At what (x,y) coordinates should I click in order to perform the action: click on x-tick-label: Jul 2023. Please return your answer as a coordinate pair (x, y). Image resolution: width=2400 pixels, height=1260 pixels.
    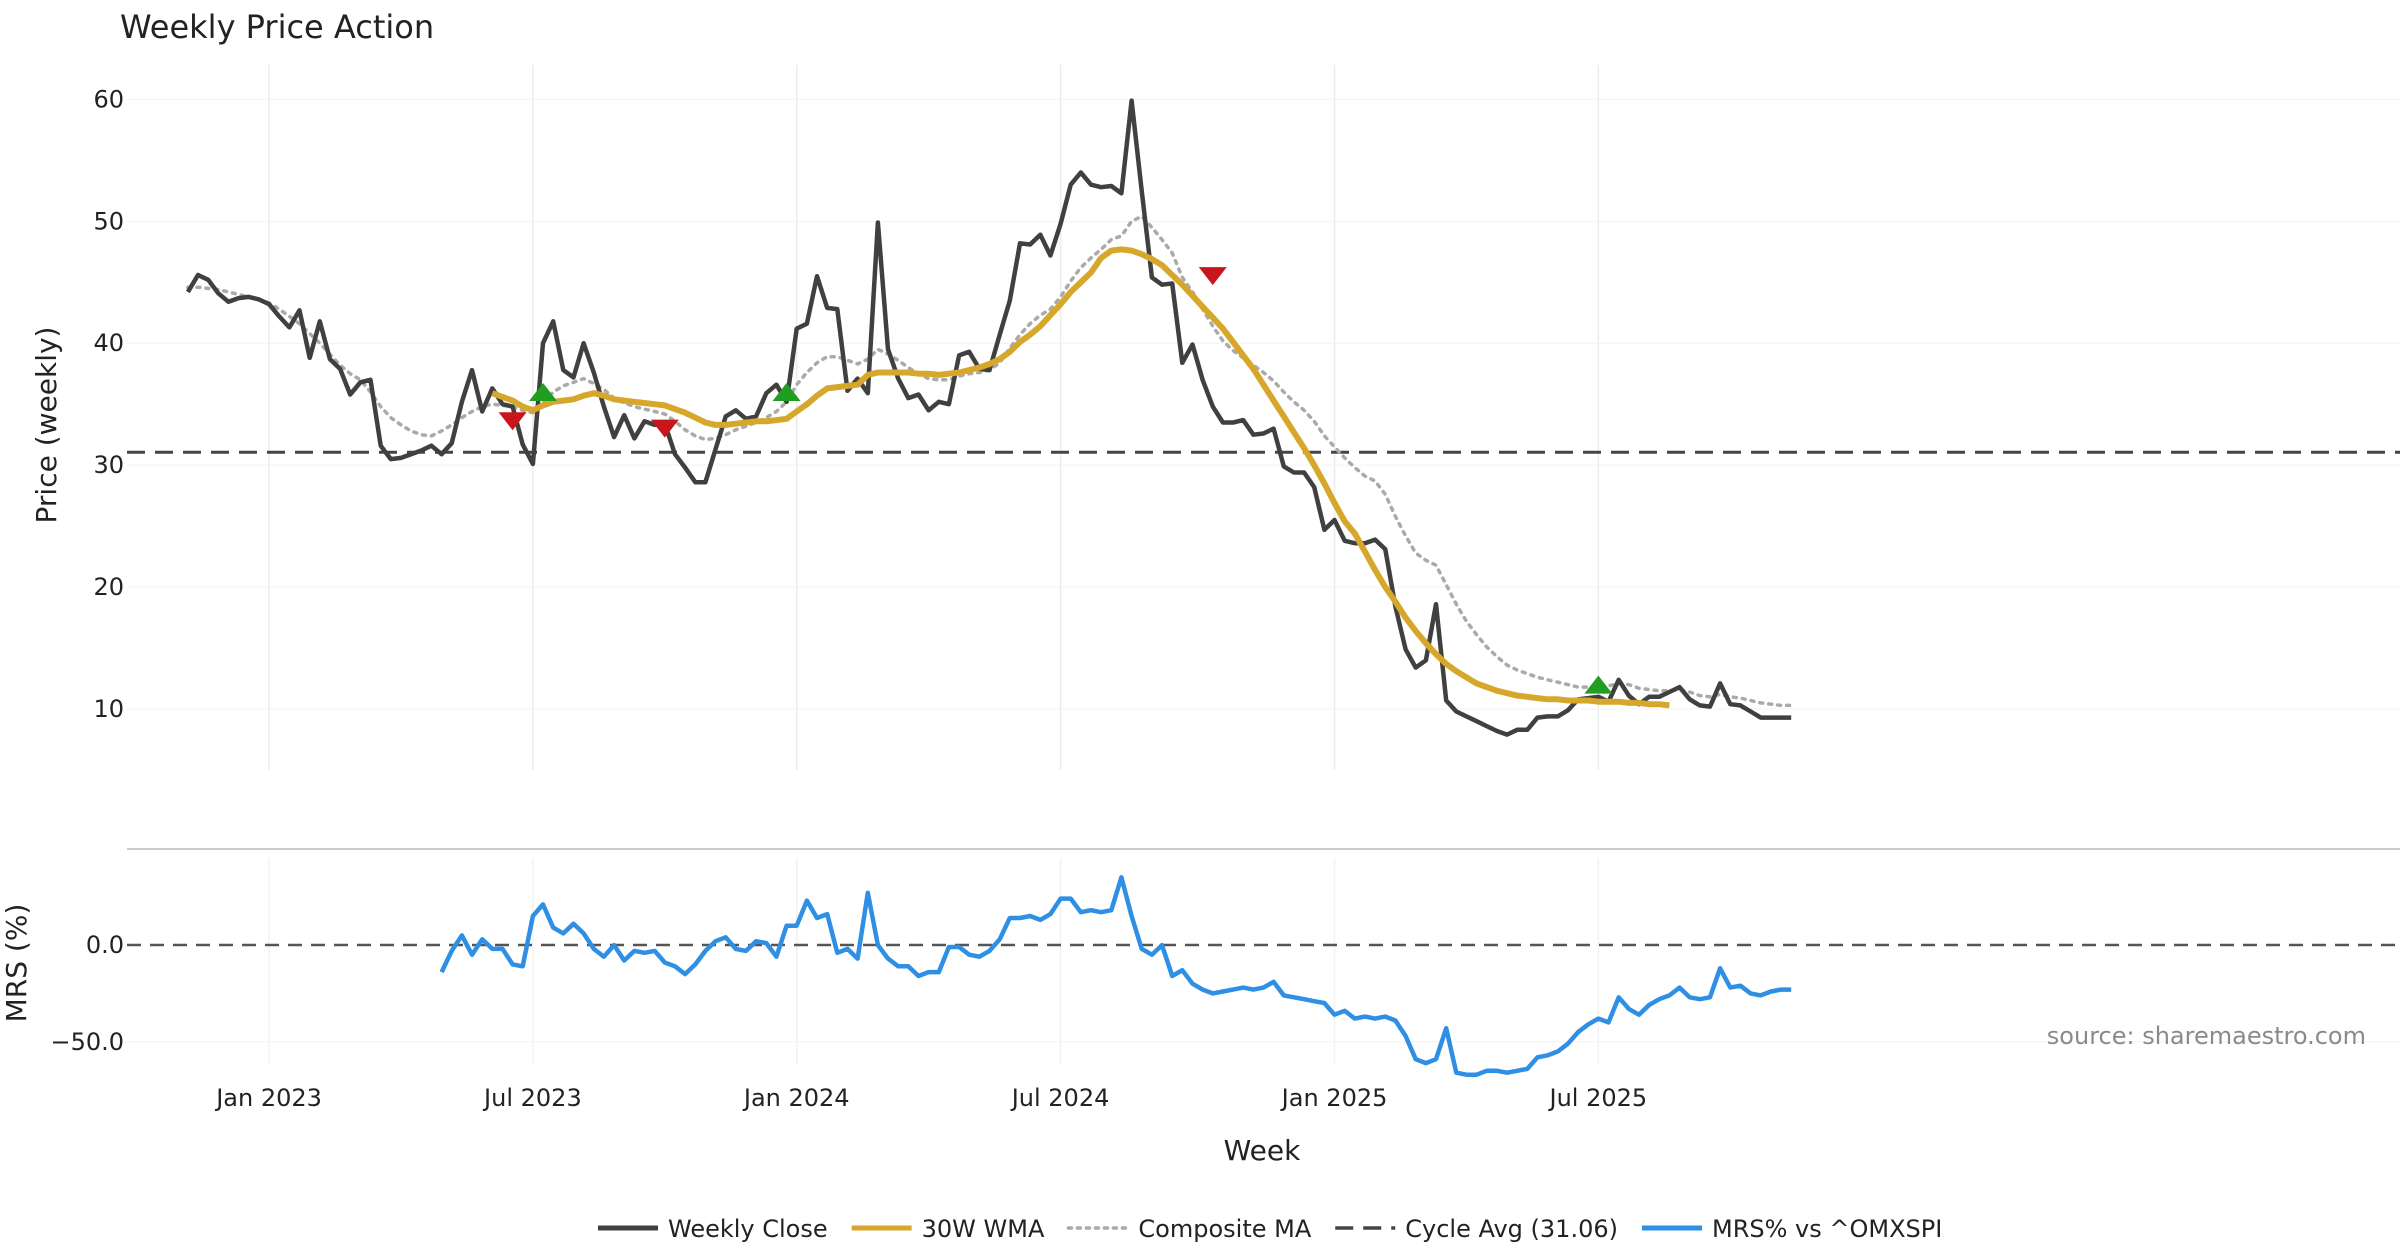
    Looking at the image, I should click on (532, 1098).